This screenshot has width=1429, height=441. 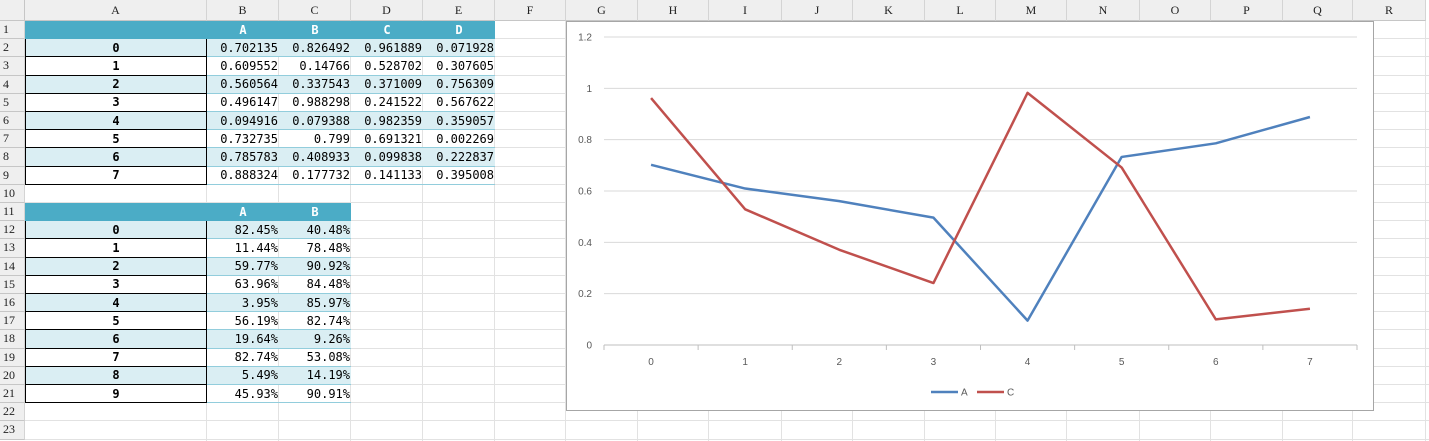 I want to click on table1-value-cell: 0.785783, so click(x=243, y=157).